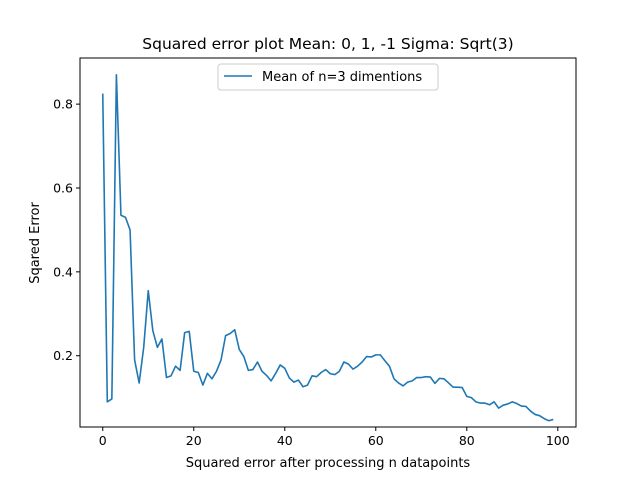 The width and height of the screenshot is (640, 480). What do you see at coordinates (334, 437) in the screenshot?
I see `x-axis-ticks: 0 20 40 60 80 100` at bounding box center [334, 437].